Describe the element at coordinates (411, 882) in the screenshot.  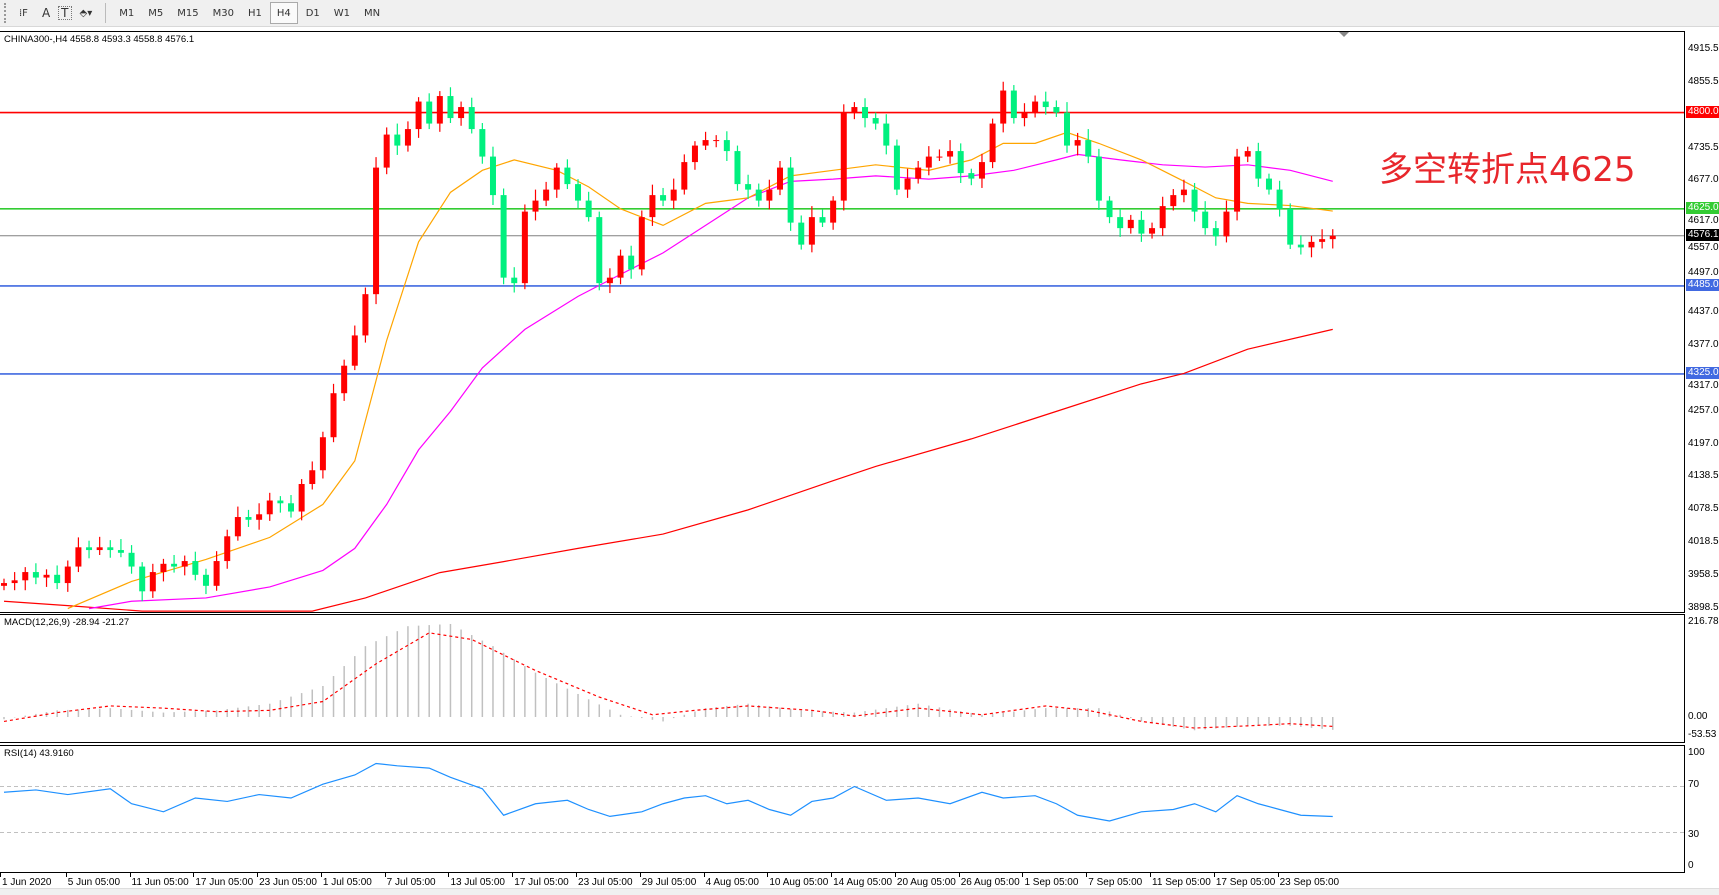
I see `time-tick-label: 7 Jul 05:00` at that location.